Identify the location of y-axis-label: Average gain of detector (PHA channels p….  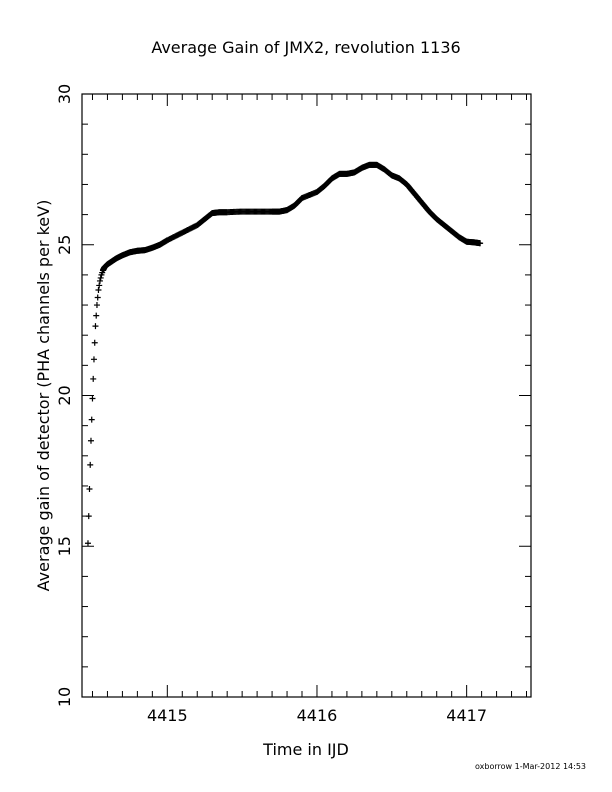
(43, 396).